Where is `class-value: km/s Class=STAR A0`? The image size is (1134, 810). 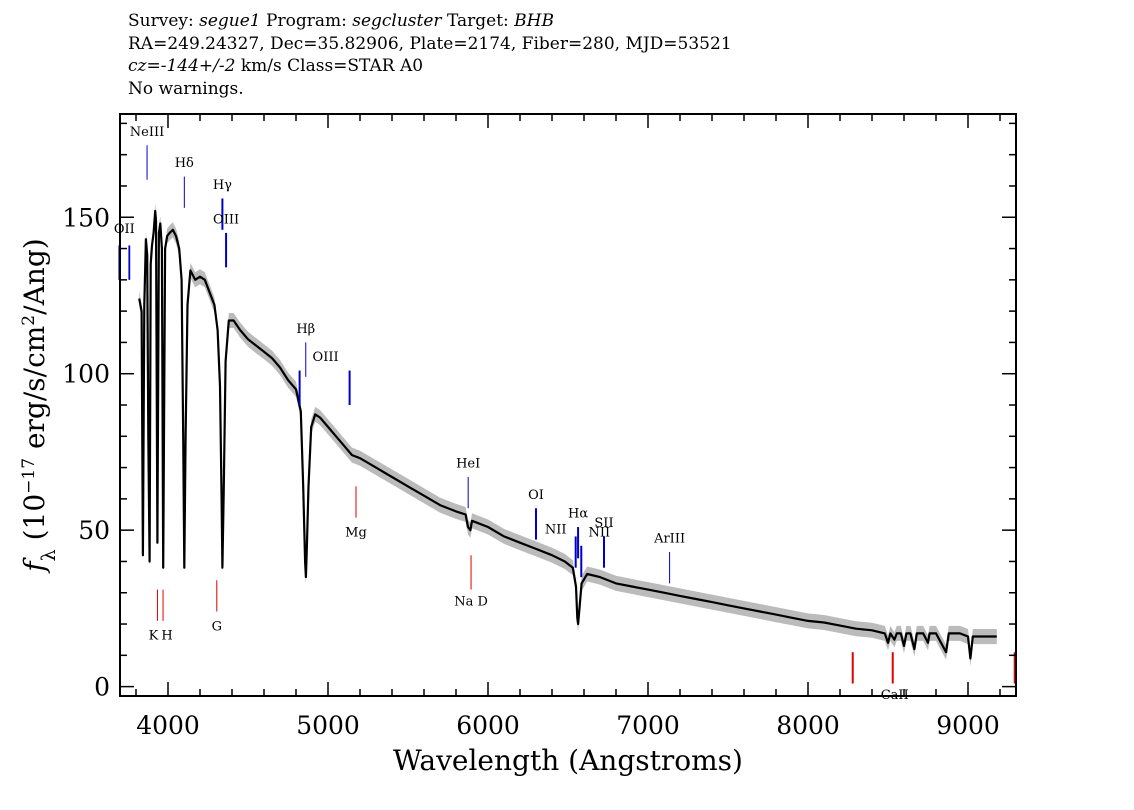 class-value: km/s Class=STAR A0 is located at coordinates (329, 66).